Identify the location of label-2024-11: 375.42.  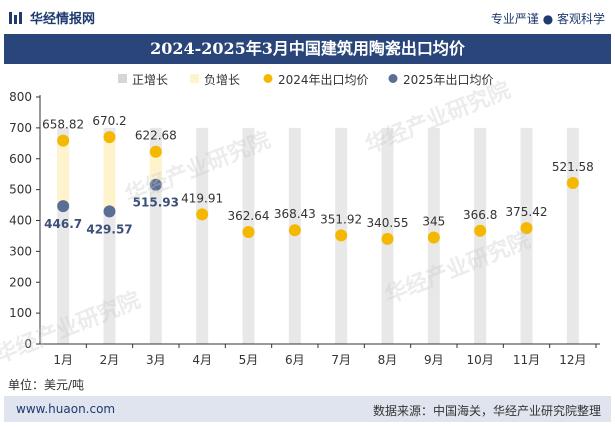
(527, 212).